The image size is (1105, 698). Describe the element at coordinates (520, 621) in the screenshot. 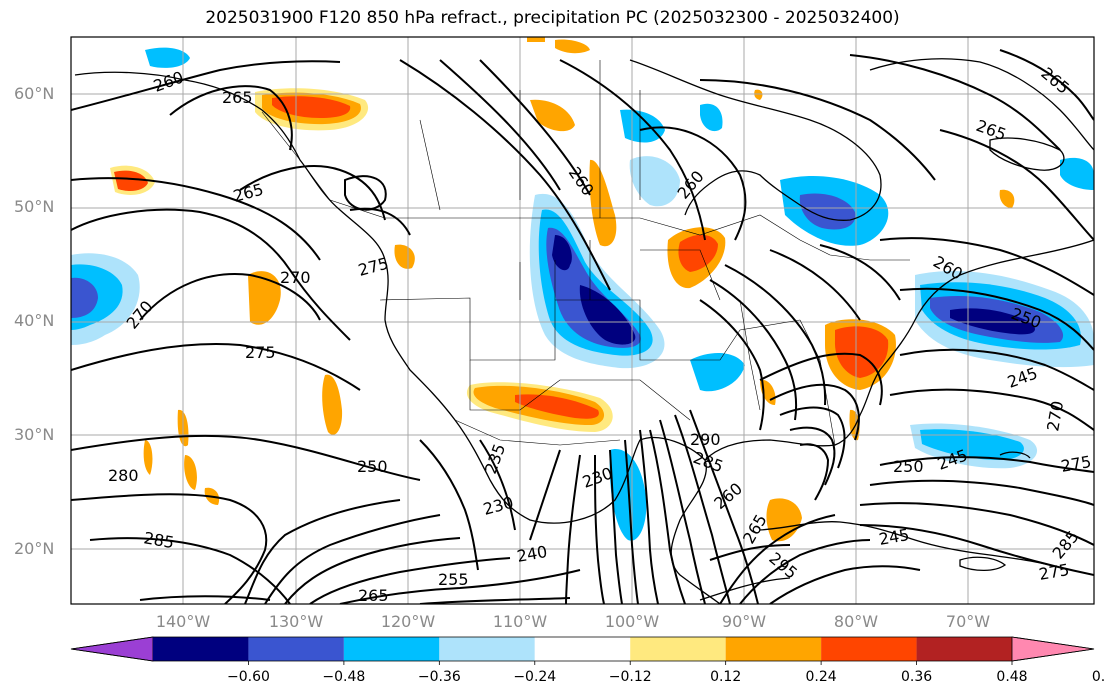

I see `lon-label: 110°W` at that location.